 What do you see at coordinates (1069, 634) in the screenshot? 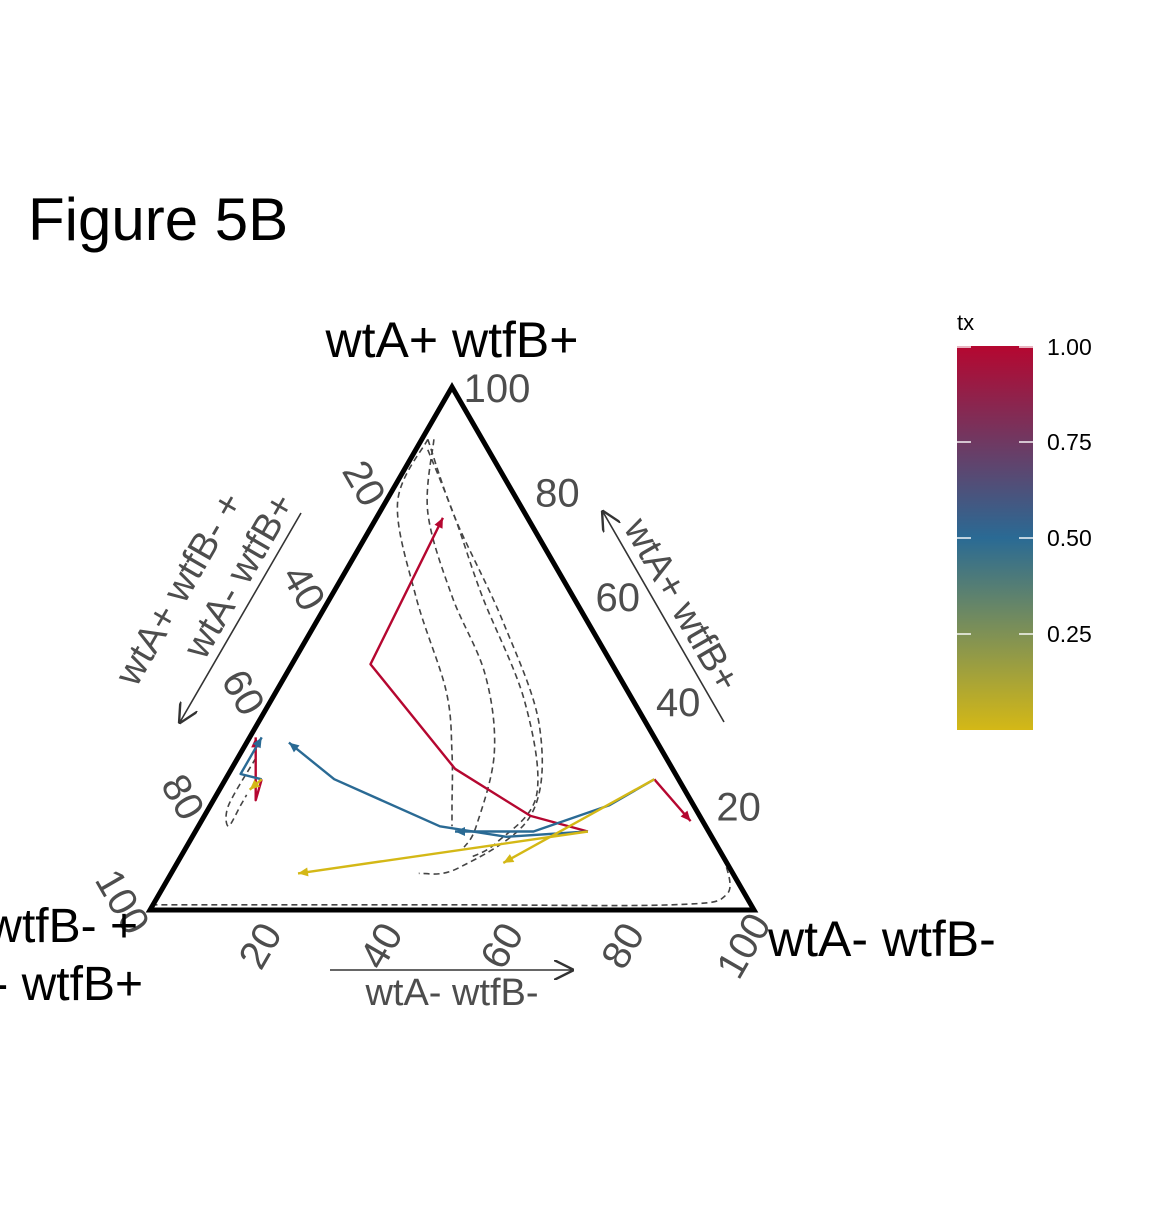
I see `colorbar-tick-label: 0.25` at bounding box center [1069, 634].